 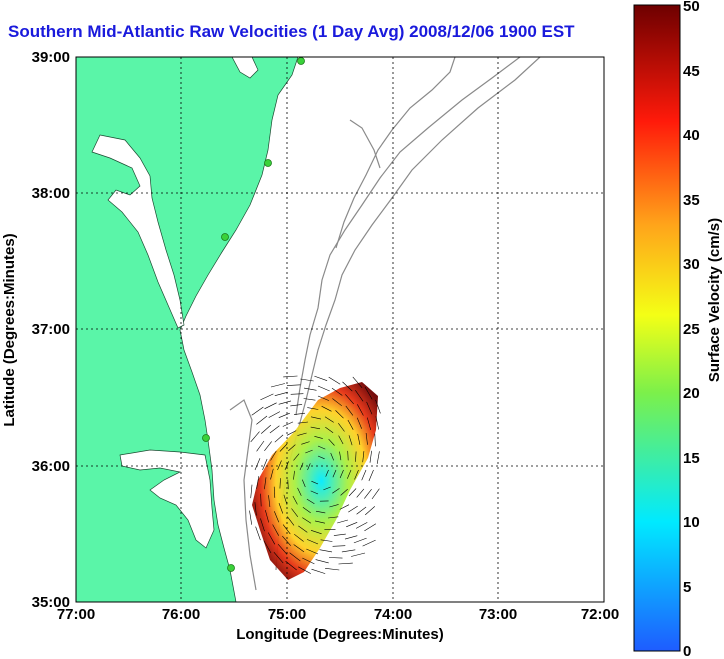 I want to click on velocity-field, so click(x=315, y=481).